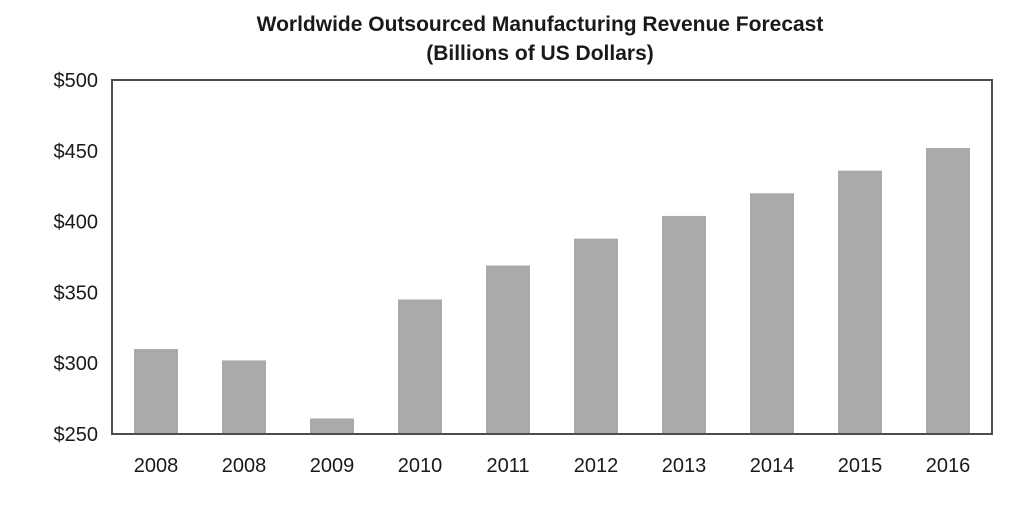 The image size is (1023, 520). What do you see at coordinates (684, 466) in the screenshot?
I see `x-tick-label: 2013` at bounding box center [684, 466].